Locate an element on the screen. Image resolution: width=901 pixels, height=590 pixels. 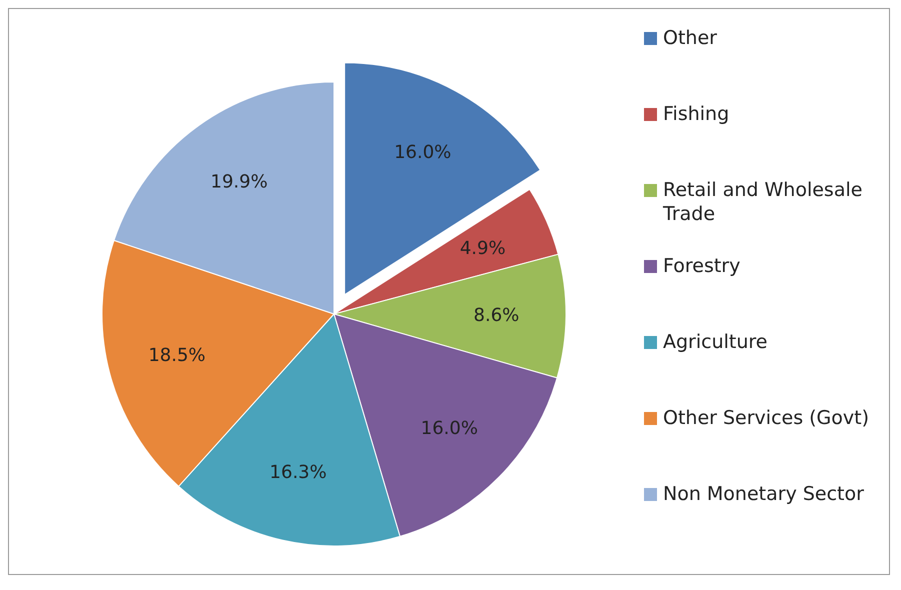
legend-label: Other Services (Govt) is located at coordinates (766, 418).